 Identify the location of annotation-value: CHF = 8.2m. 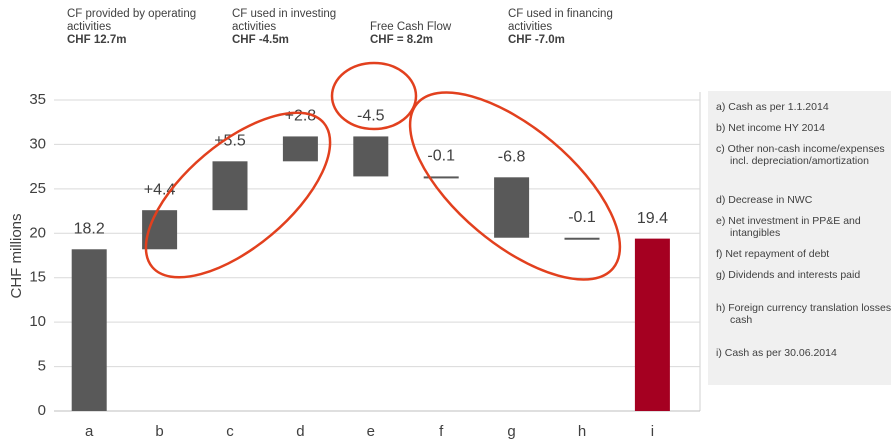
(401, 40).